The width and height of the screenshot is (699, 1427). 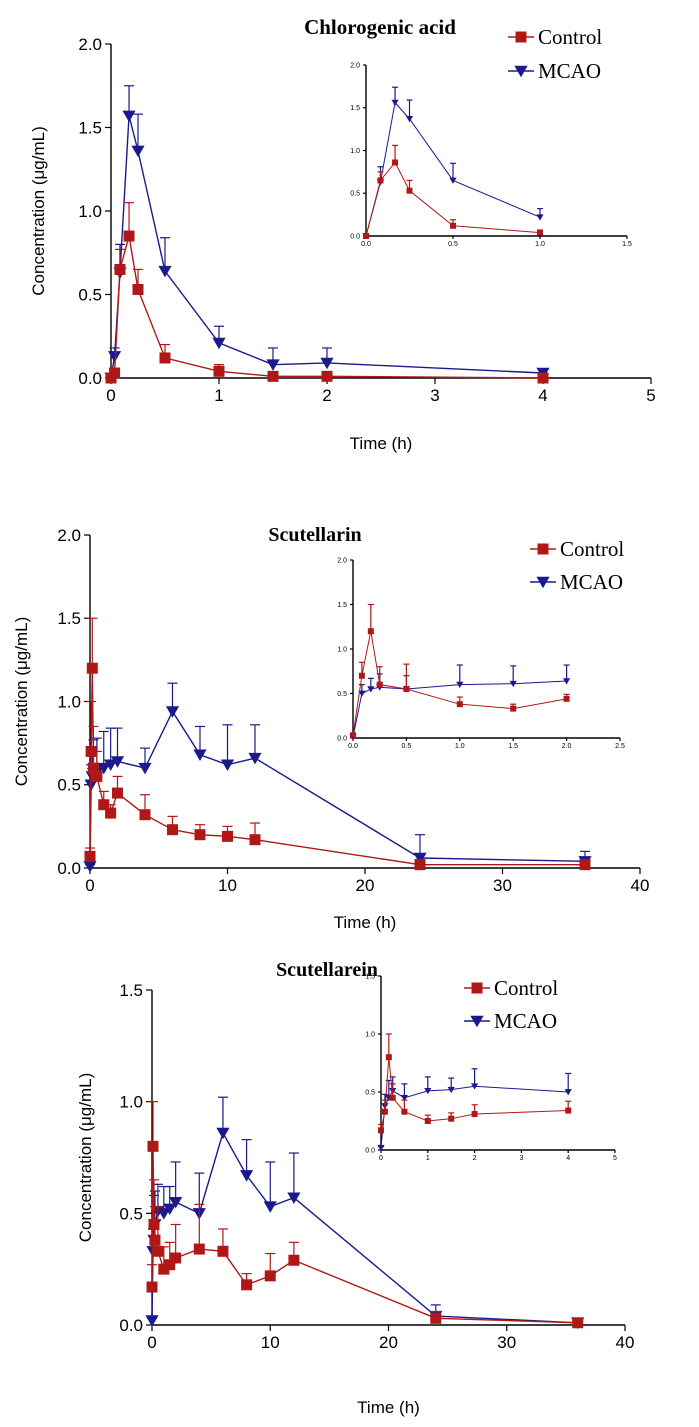 I want to click on panel2-inset-y-tick-label: 1.0, so click(x=342, y=649).